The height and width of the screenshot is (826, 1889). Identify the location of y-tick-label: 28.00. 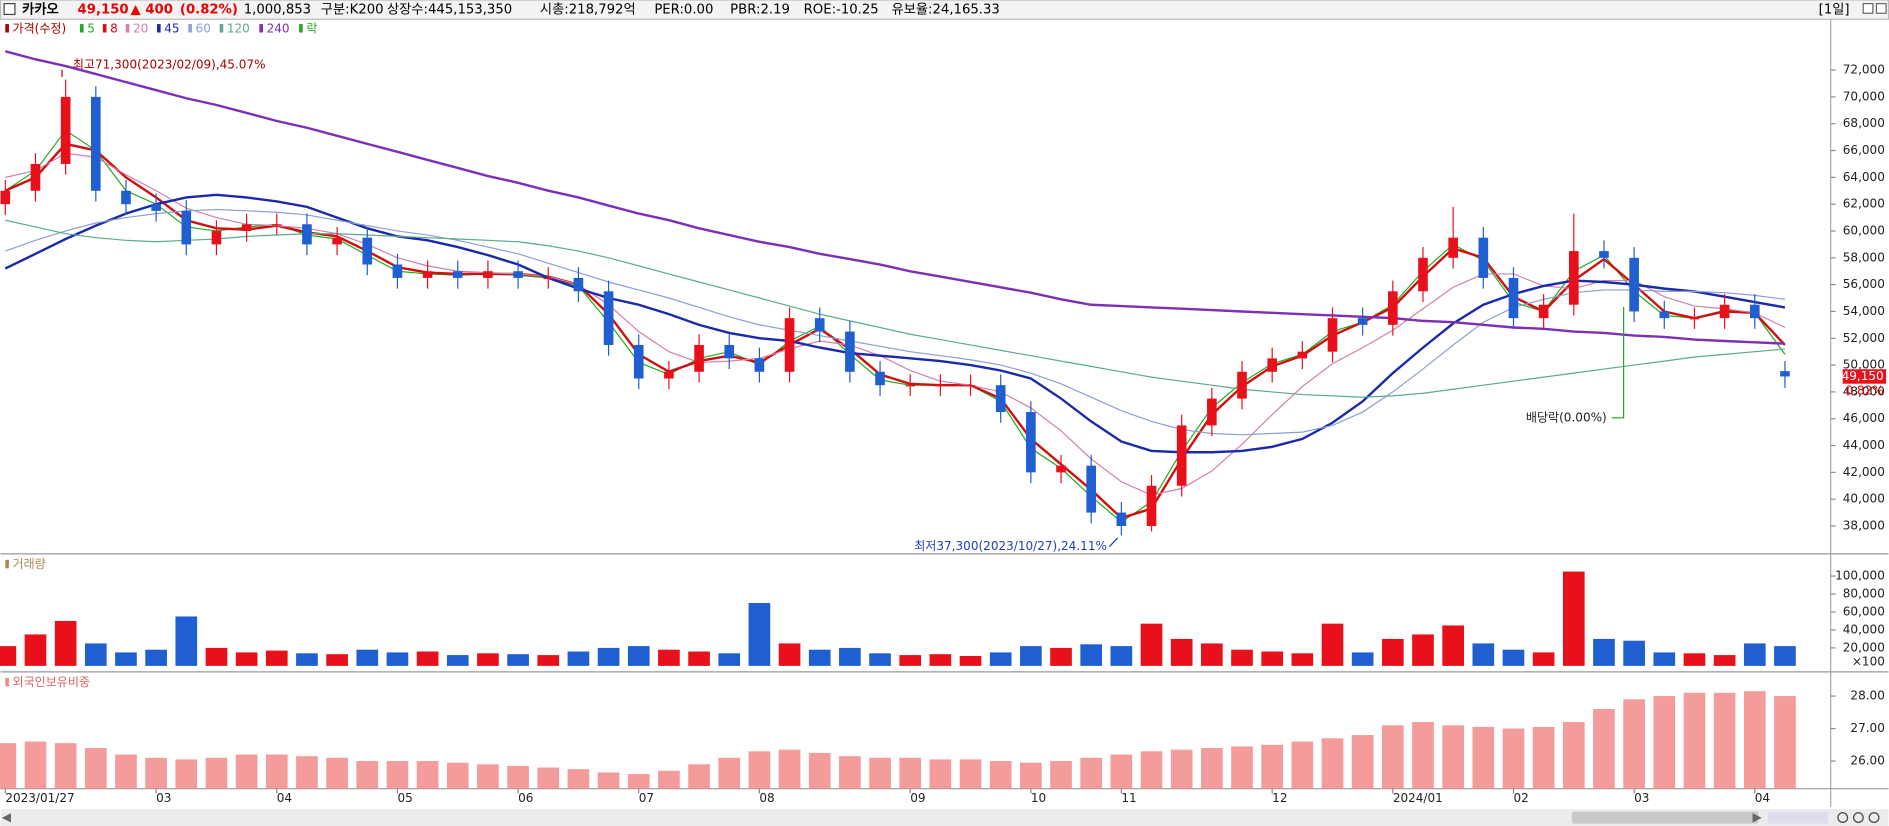
(1867, 696).